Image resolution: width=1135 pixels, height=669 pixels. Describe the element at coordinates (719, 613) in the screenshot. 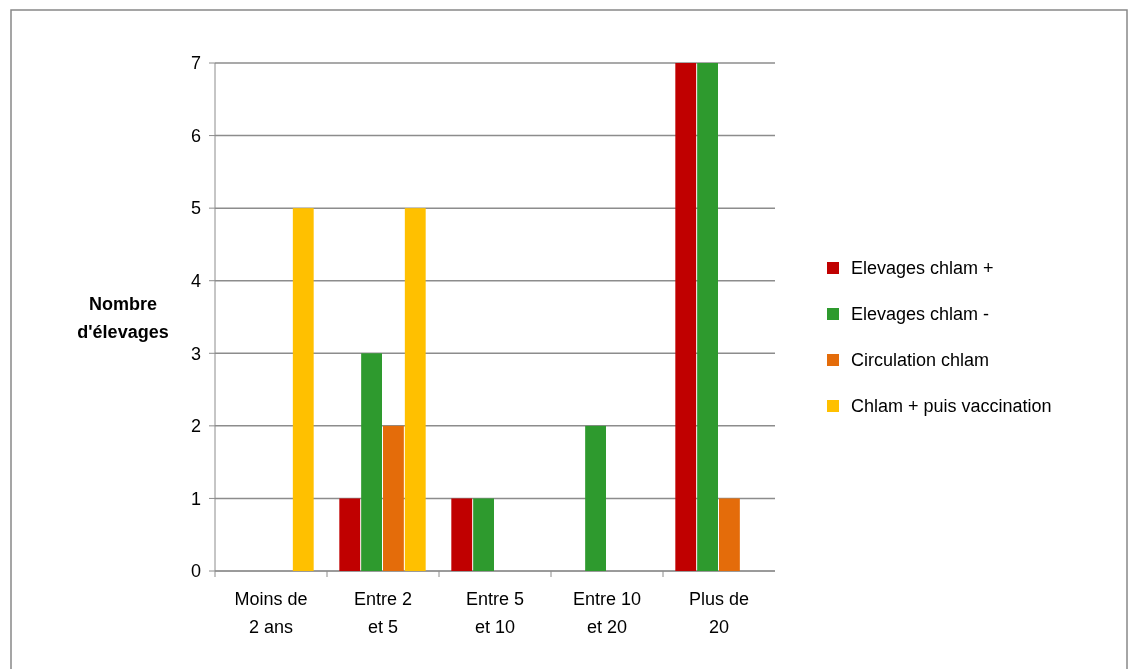

I see `x-tick-label: Plus de 20` at that location.